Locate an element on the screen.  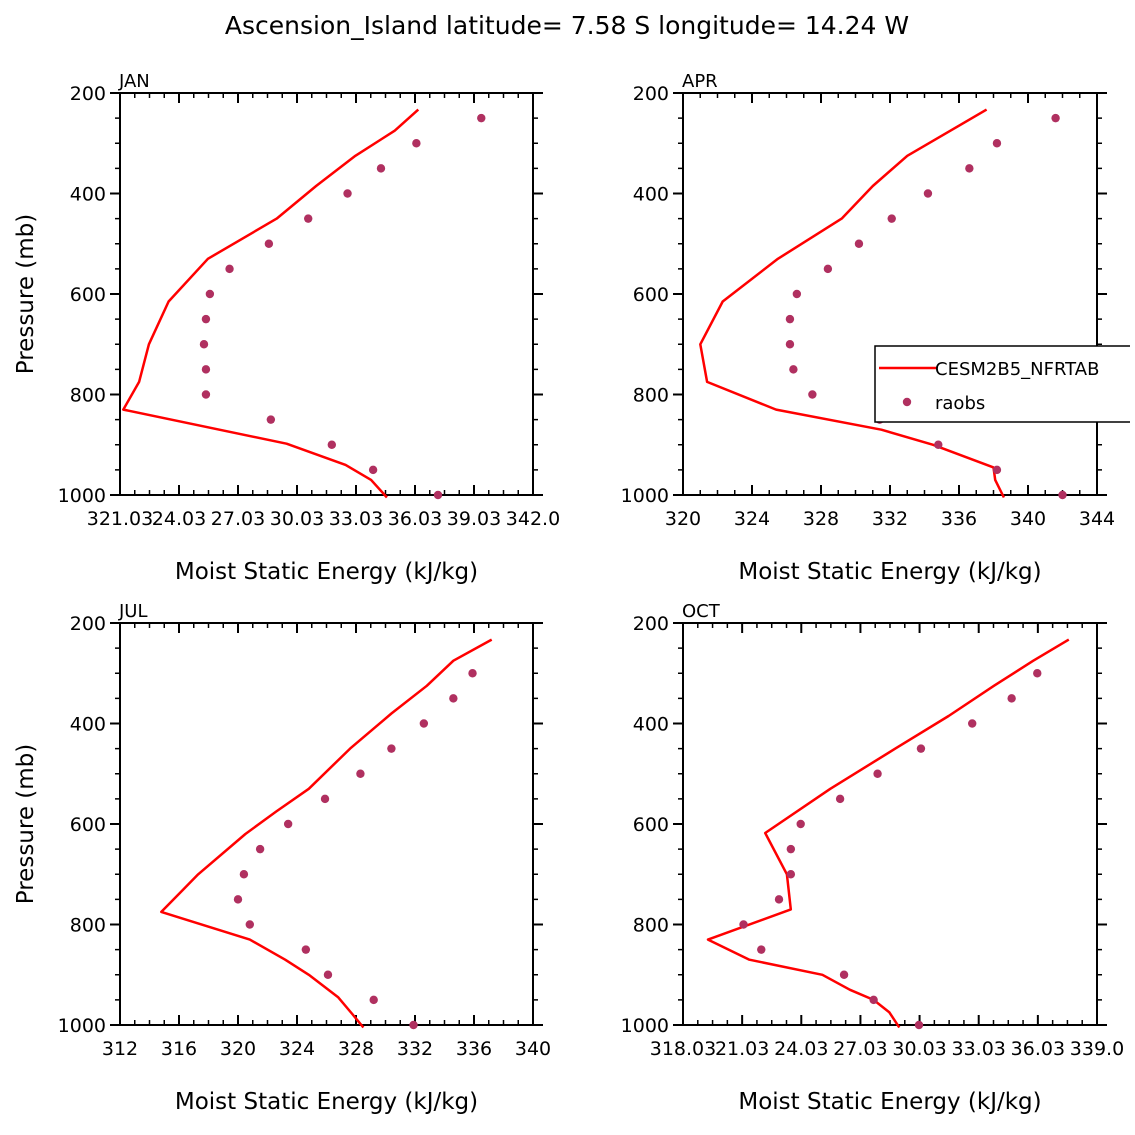
x-tick-label: 332 is located at coordinates (890, 519).